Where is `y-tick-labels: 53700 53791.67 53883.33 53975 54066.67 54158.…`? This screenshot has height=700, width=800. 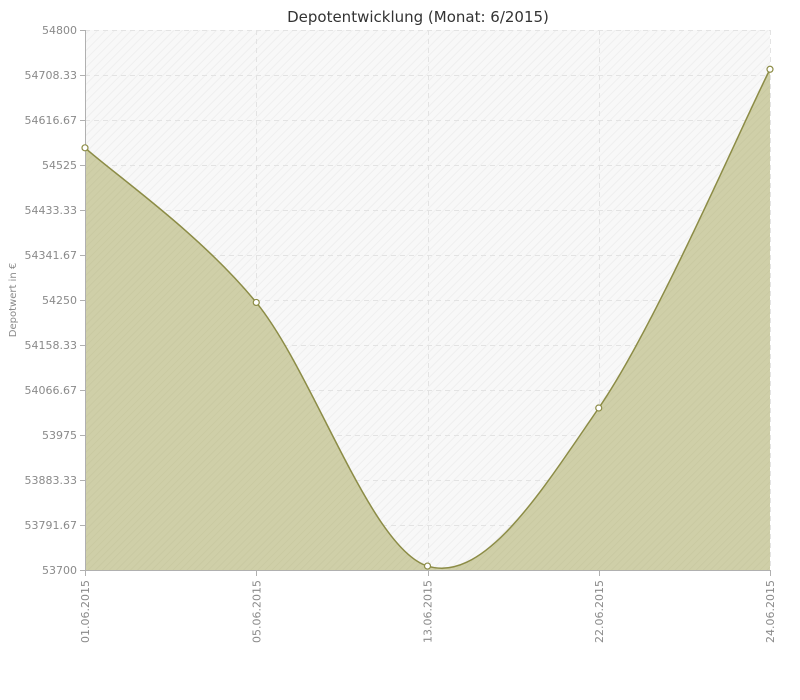 y-tick-labels: 53700 53791.67 53883.33 53975 54066.67 54158.… is located at coordinates (55, 300).